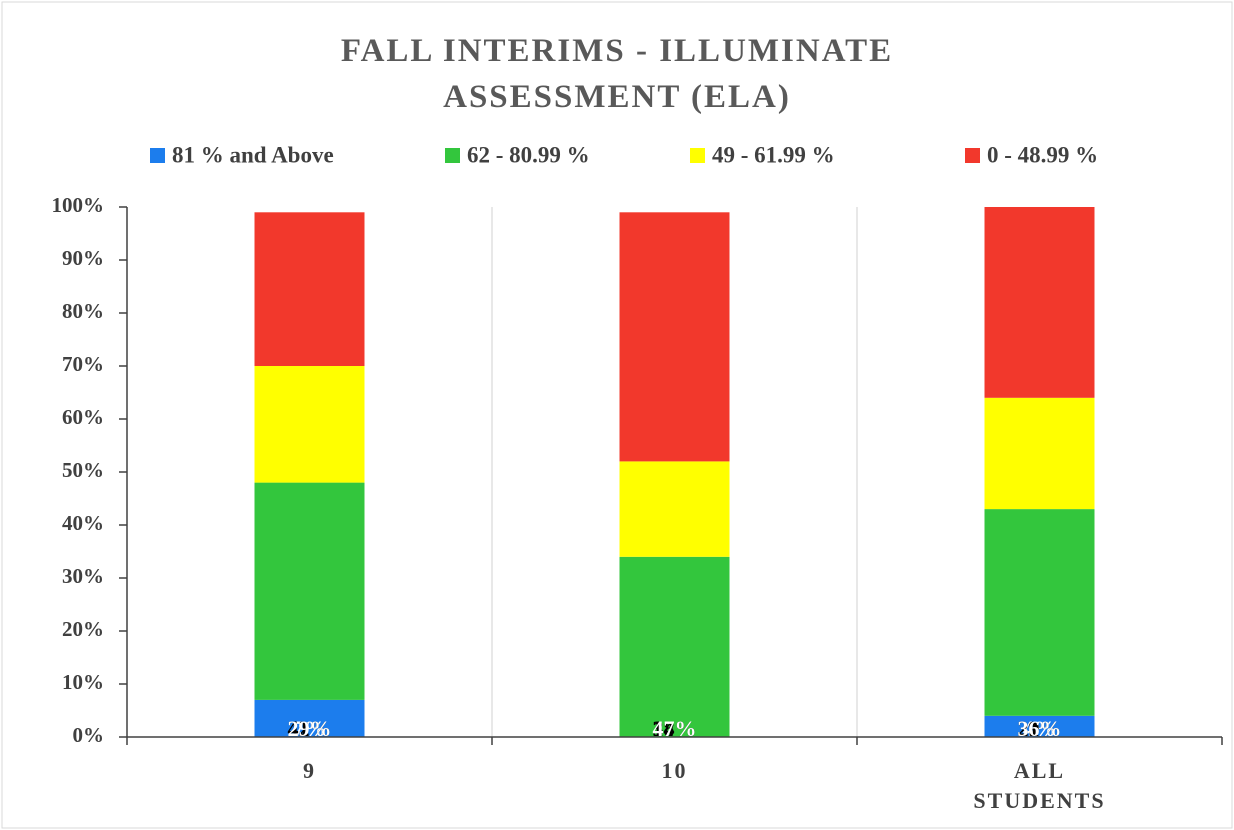 The height and width of the screenshot is (830, 1234). What do you see at coordinates (89, 735) in the screenshot?
I see `y-tick-label: 0%` at bounding box center [89, 735].